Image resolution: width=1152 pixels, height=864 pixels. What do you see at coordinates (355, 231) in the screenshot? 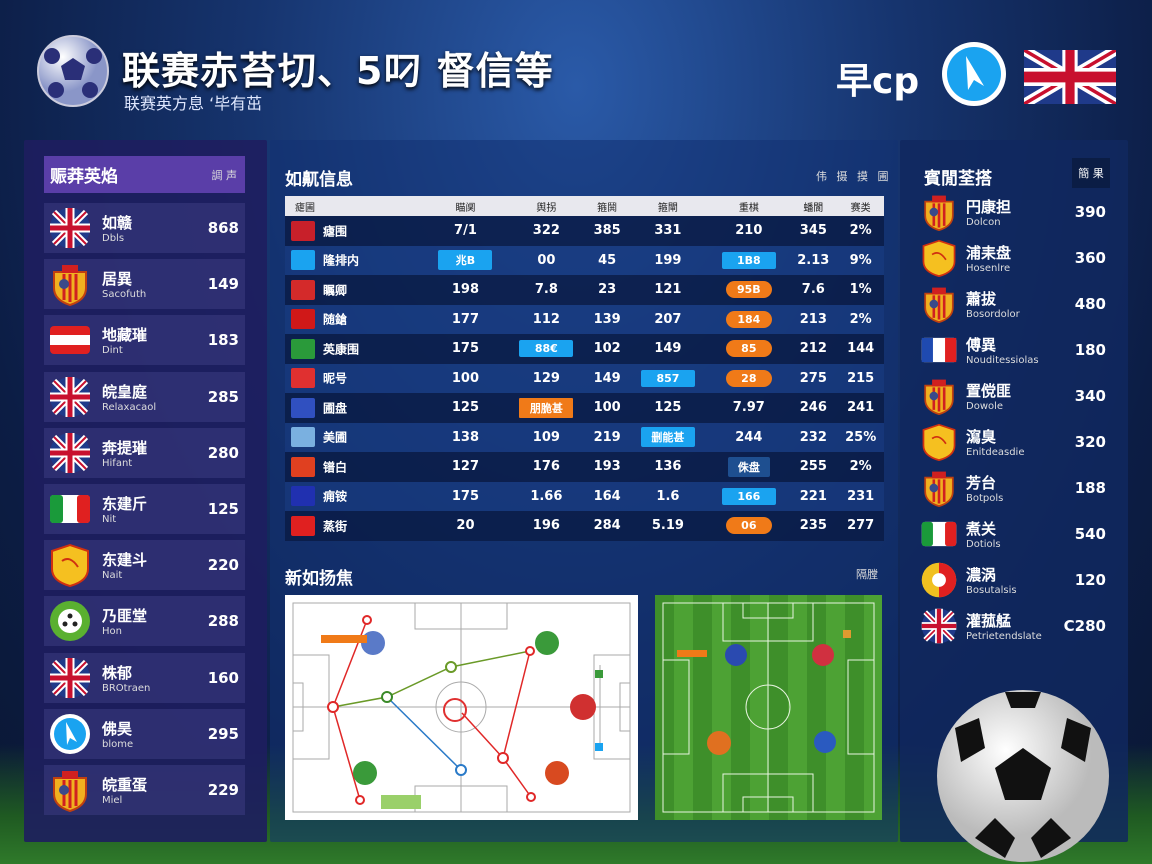
I see `team-cell: 瘧围` at bounding box center [355, 231].